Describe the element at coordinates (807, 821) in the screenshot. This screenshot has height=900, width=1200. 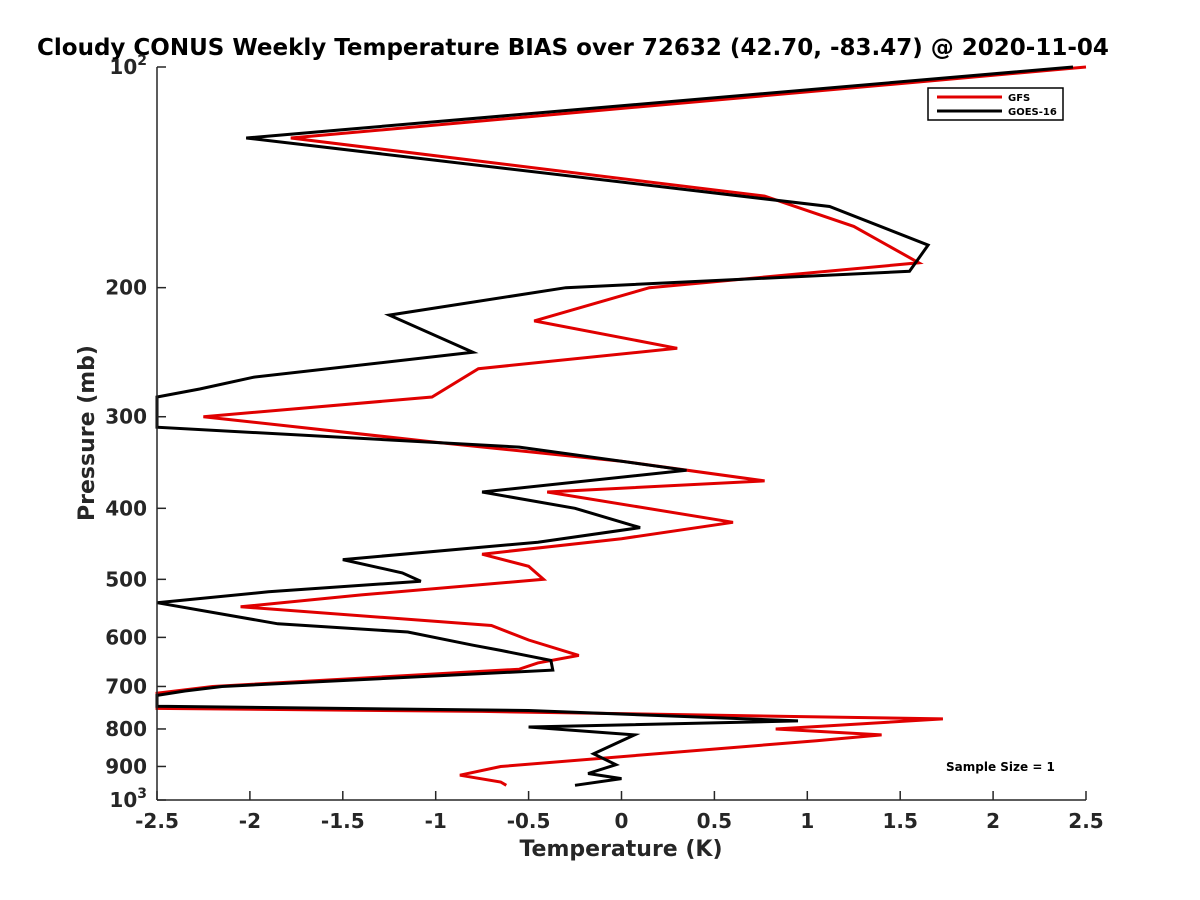
I see `x-tick-label: 1` at that location.